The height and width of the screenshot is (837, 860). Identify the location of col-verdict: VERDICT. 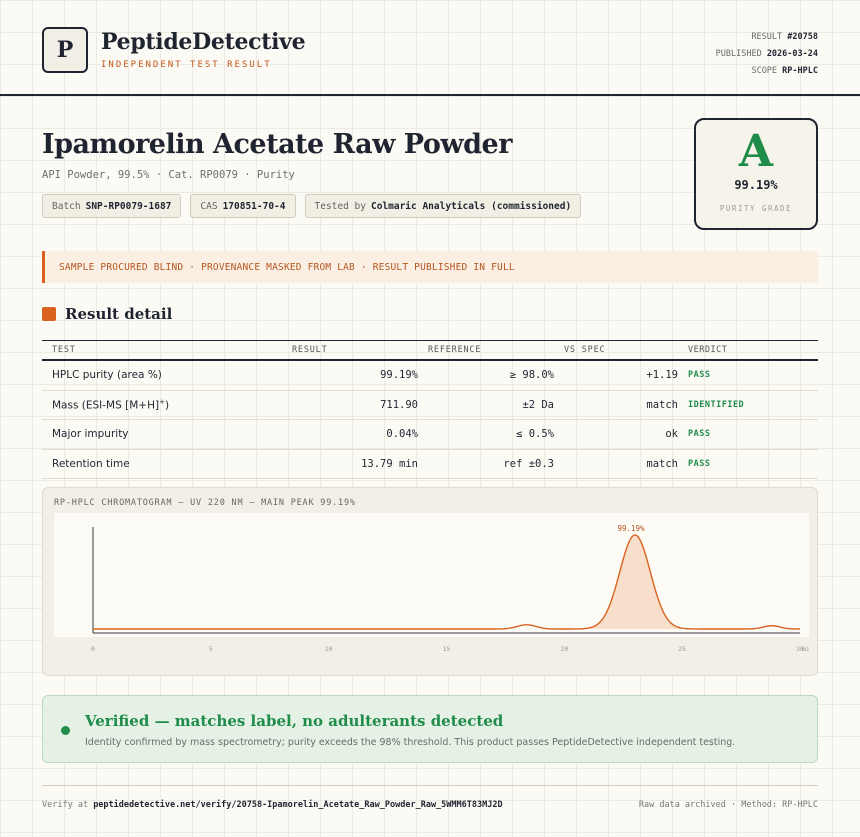
(708, 350).